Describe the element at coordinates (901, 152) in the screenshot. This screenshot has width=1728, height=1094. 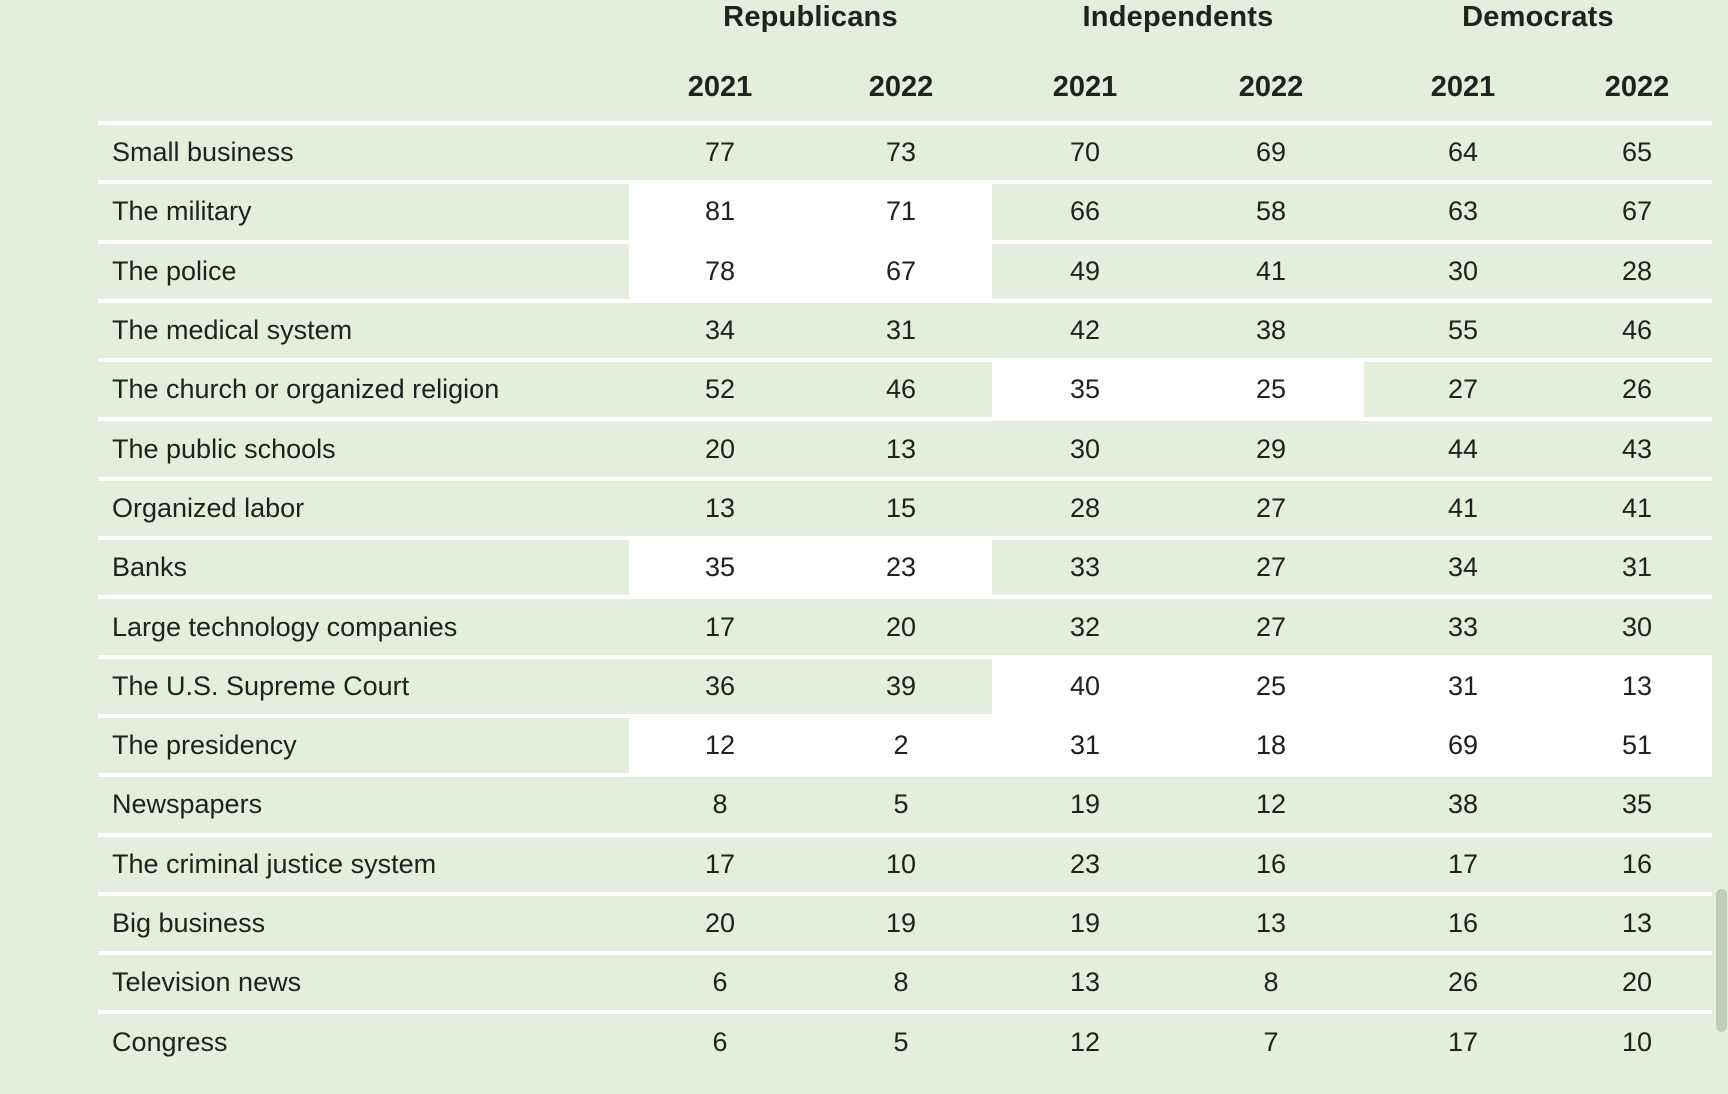
I see `value-cell: 73` at that location.